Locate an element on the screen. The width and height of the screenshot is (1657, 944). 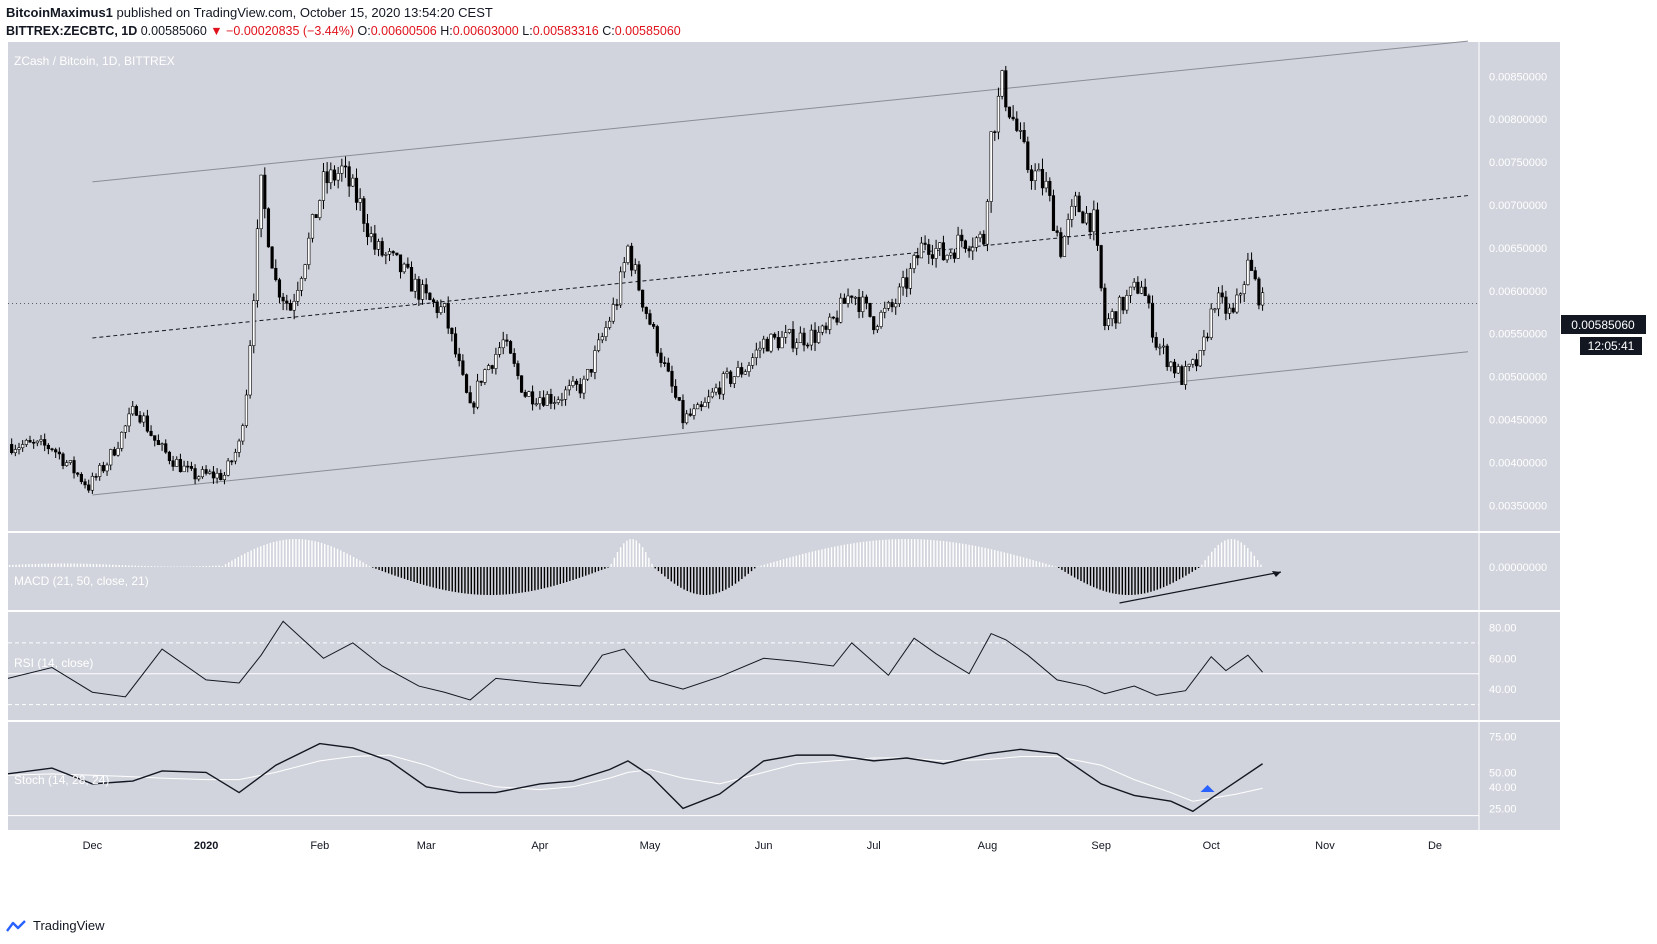
rsi-line is located at coordinates (635, 660).